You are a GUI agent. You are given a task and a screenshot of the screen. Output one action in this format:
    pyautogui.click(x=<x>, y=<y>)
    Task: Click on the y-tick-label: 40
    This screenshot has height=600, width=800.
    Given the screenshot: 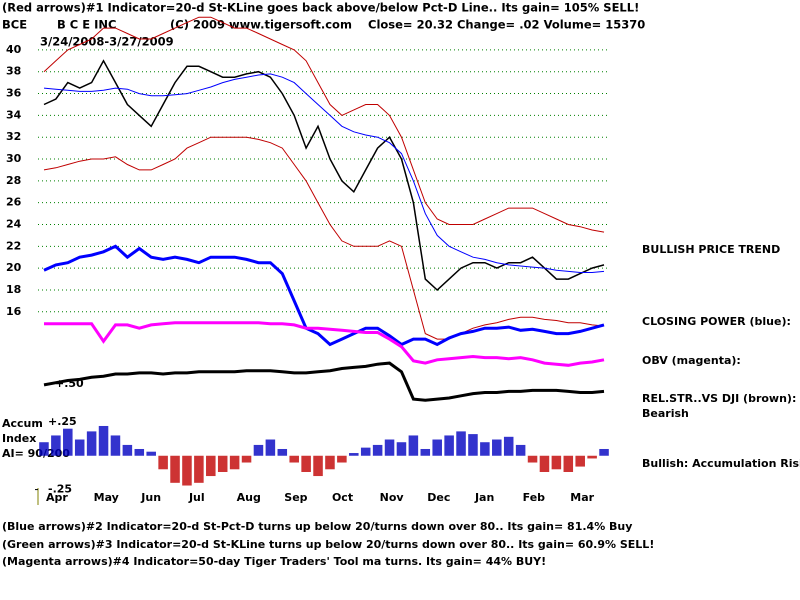 What is the action you would take?
    pyautogui.click(x=14, y=49)
    